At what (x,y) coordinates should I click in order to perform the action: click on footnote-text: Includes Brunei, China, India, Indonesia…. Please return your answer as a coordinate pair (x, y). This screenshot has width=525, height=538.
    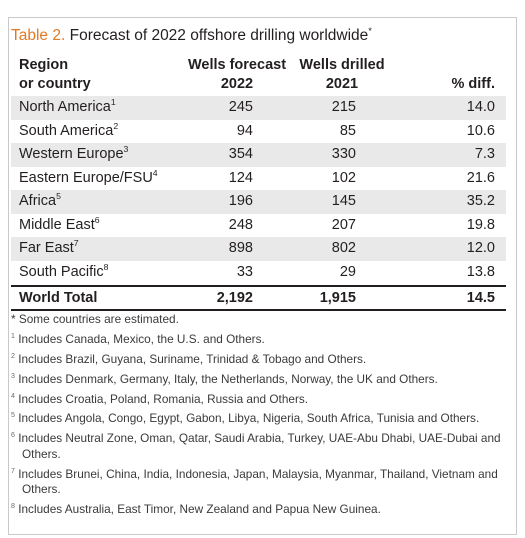
    Looking at the image, I should click on (256, 481).